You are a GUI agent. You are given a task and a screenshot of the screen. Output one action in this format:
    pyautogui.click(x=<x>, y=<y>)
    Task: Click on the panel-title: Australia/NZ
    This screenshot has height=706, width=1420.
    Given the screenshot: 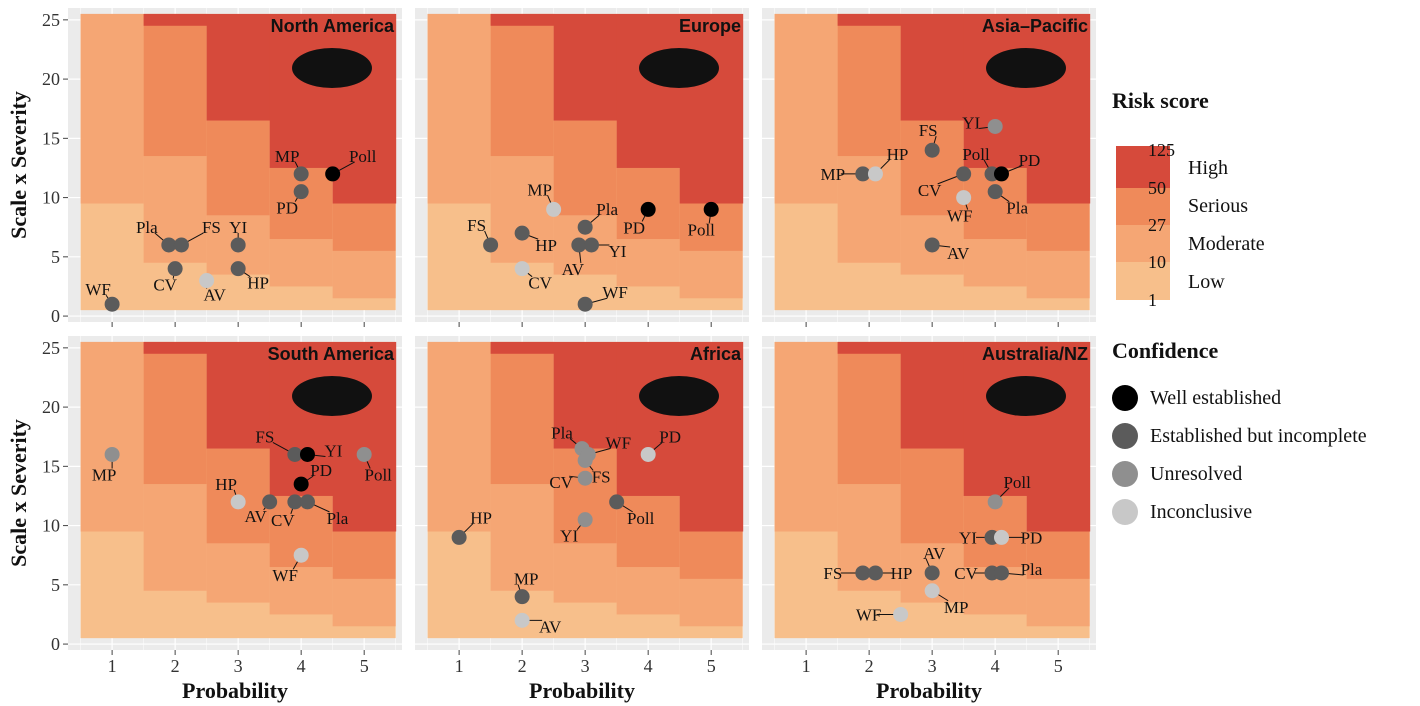 What is the action you would take?
    pyautogui.click(x=1035, y=354)
    